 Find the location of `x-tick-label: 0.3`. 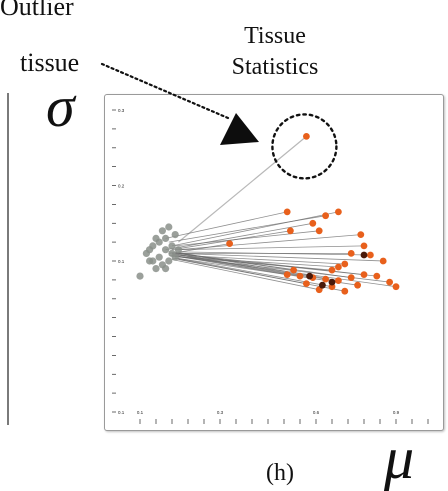

x-tick-label: 0.3 is located at coordinates (220, 412).